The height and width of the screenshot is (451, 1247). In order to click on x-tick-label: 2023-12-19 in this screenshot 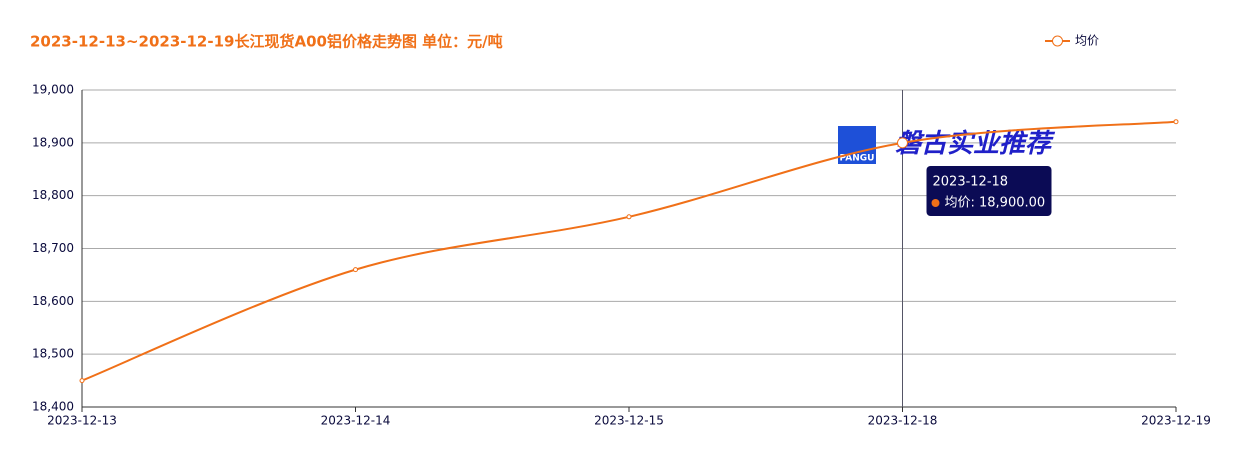, I will do `click(1176, 421)`.